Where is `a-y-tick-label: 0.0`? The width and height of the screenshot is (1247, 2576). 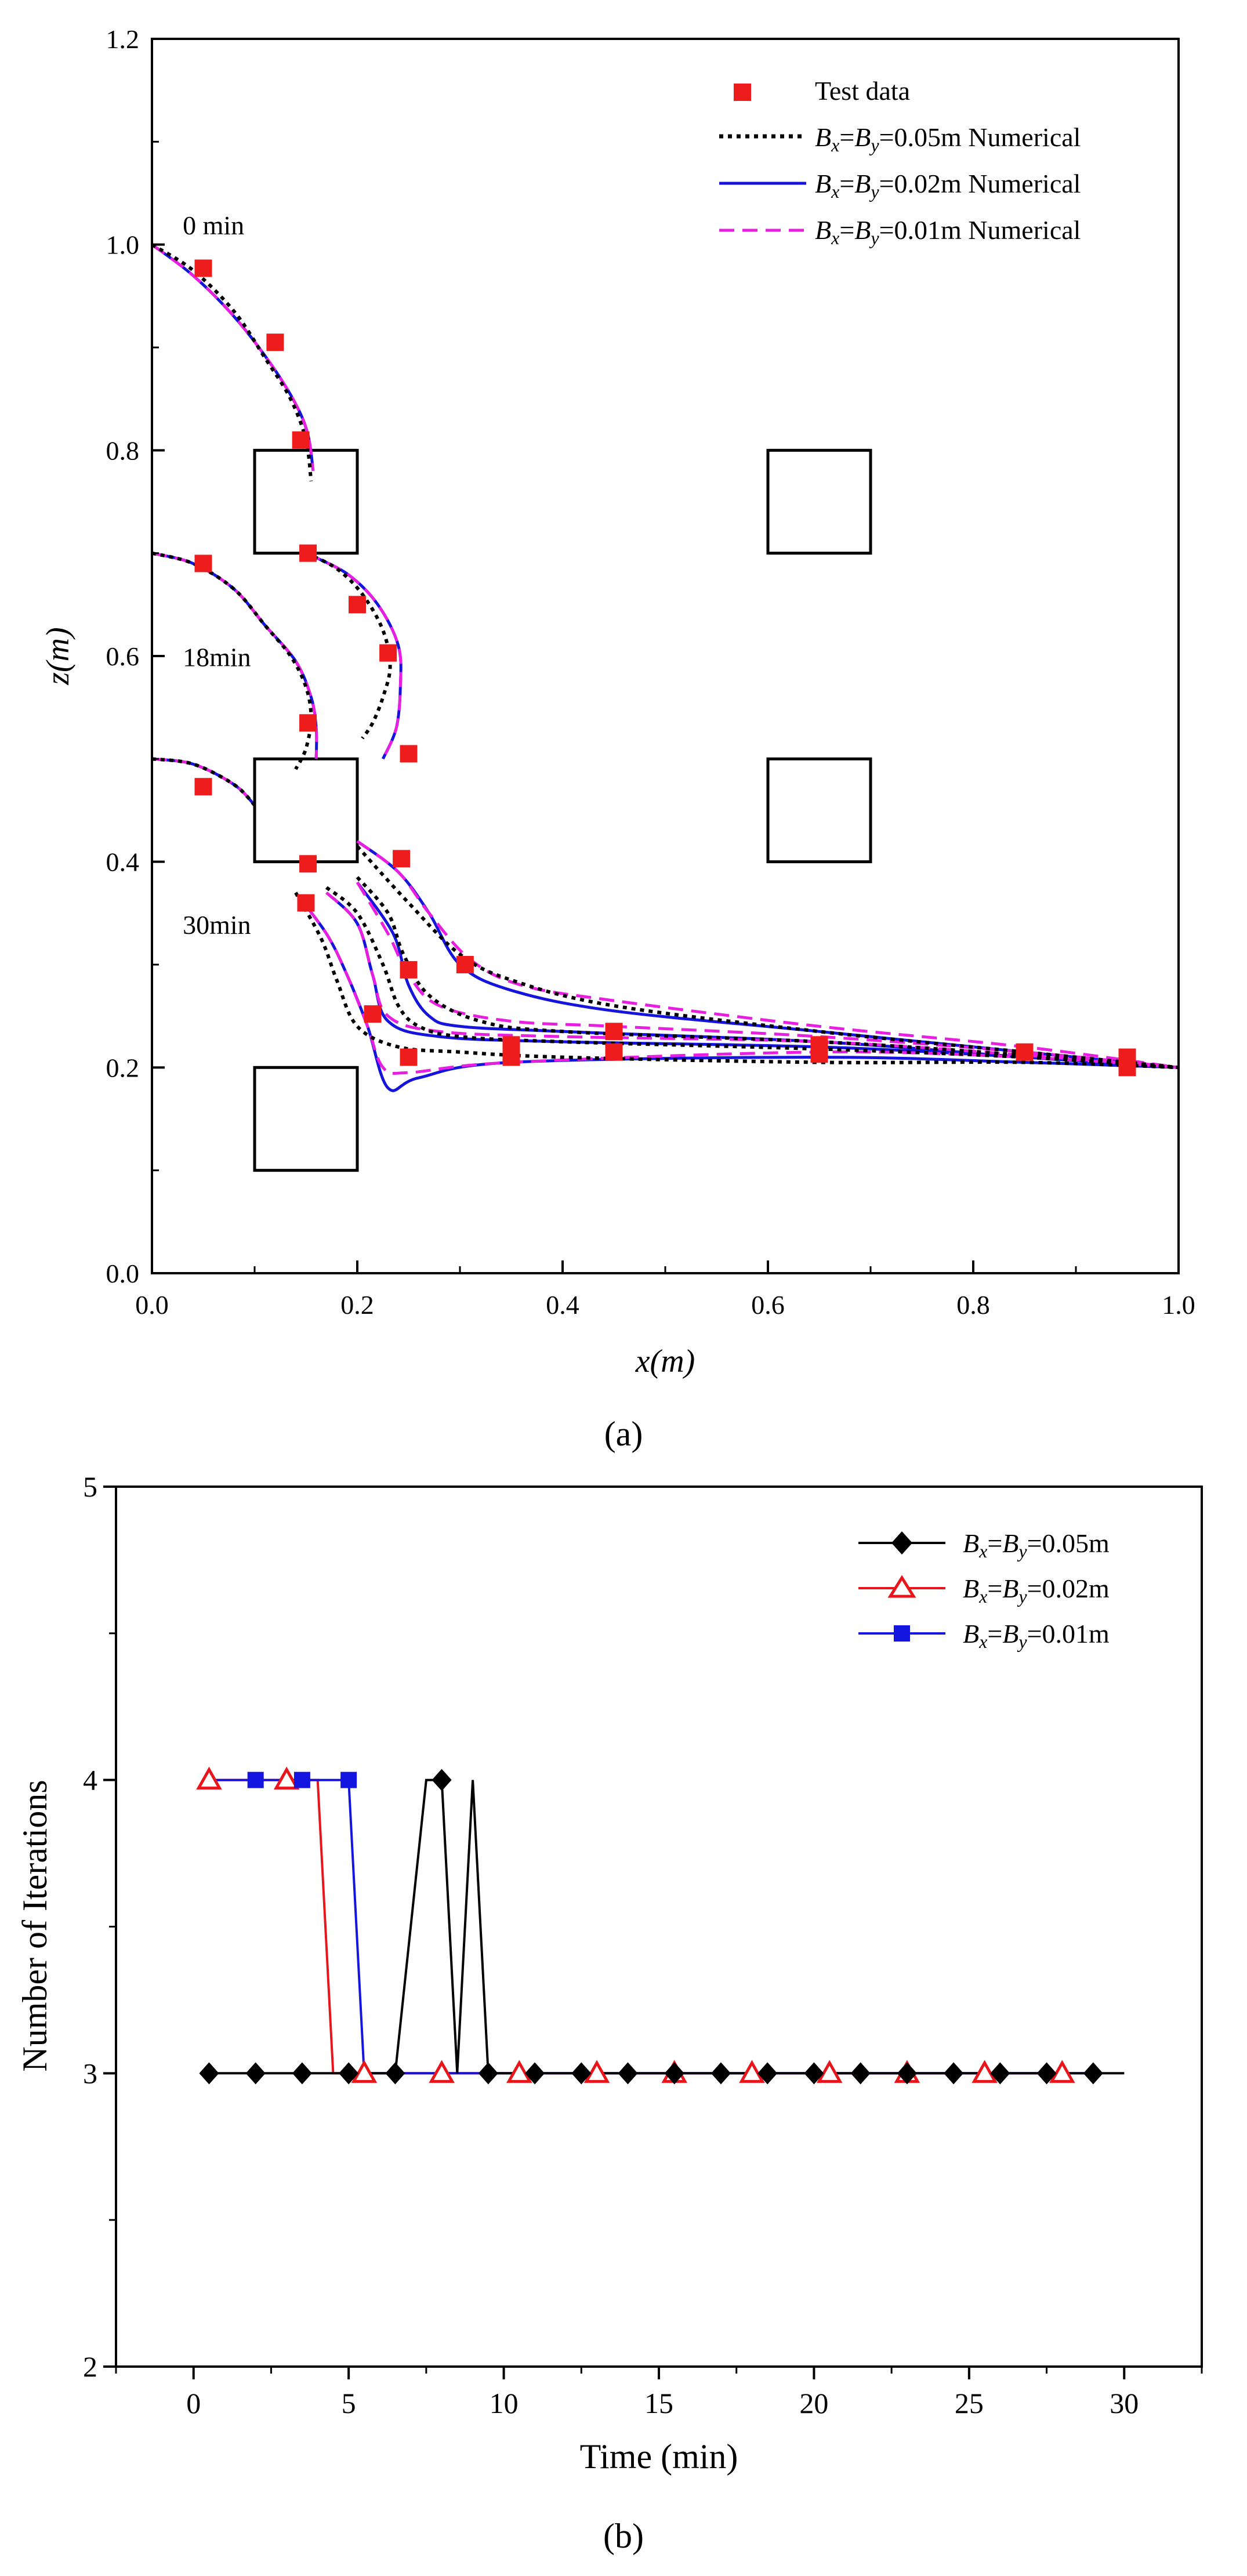
a-y-tick-label: 0.0 is located at coordinates (123, 1274).